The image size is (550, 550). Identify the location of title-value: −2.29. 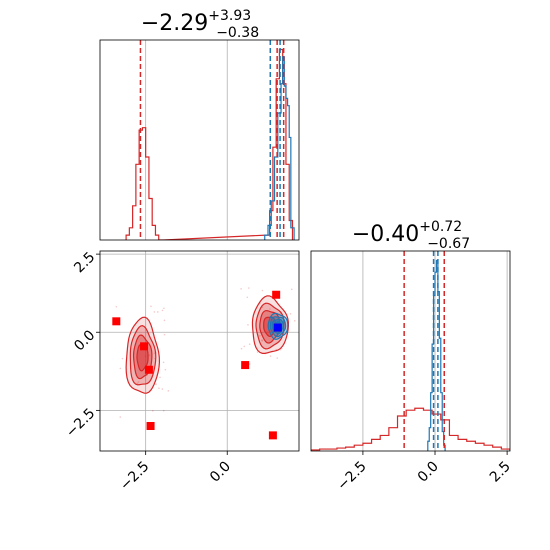
(174, 23).